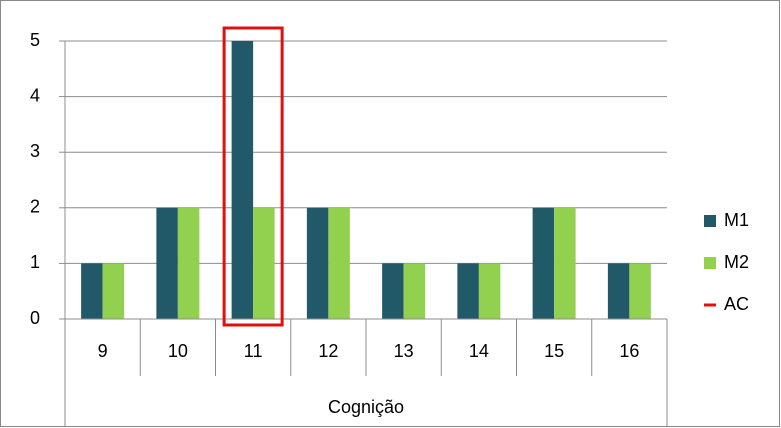  What do you see at coordinates (736, 304) in the screenshot?
I see `legend-label: AC` at bounding box center [736, 304].